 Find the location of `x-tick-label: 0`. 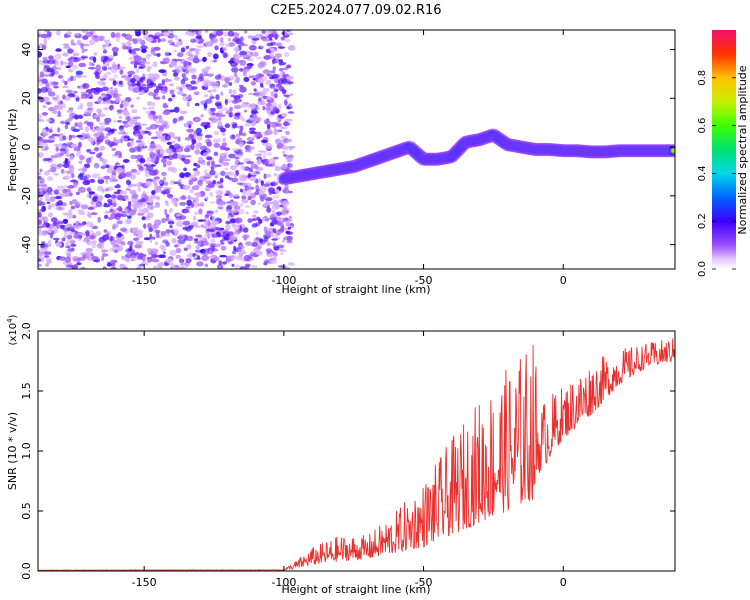

x-tick-label: 0 is located at coordinates (563, 280).